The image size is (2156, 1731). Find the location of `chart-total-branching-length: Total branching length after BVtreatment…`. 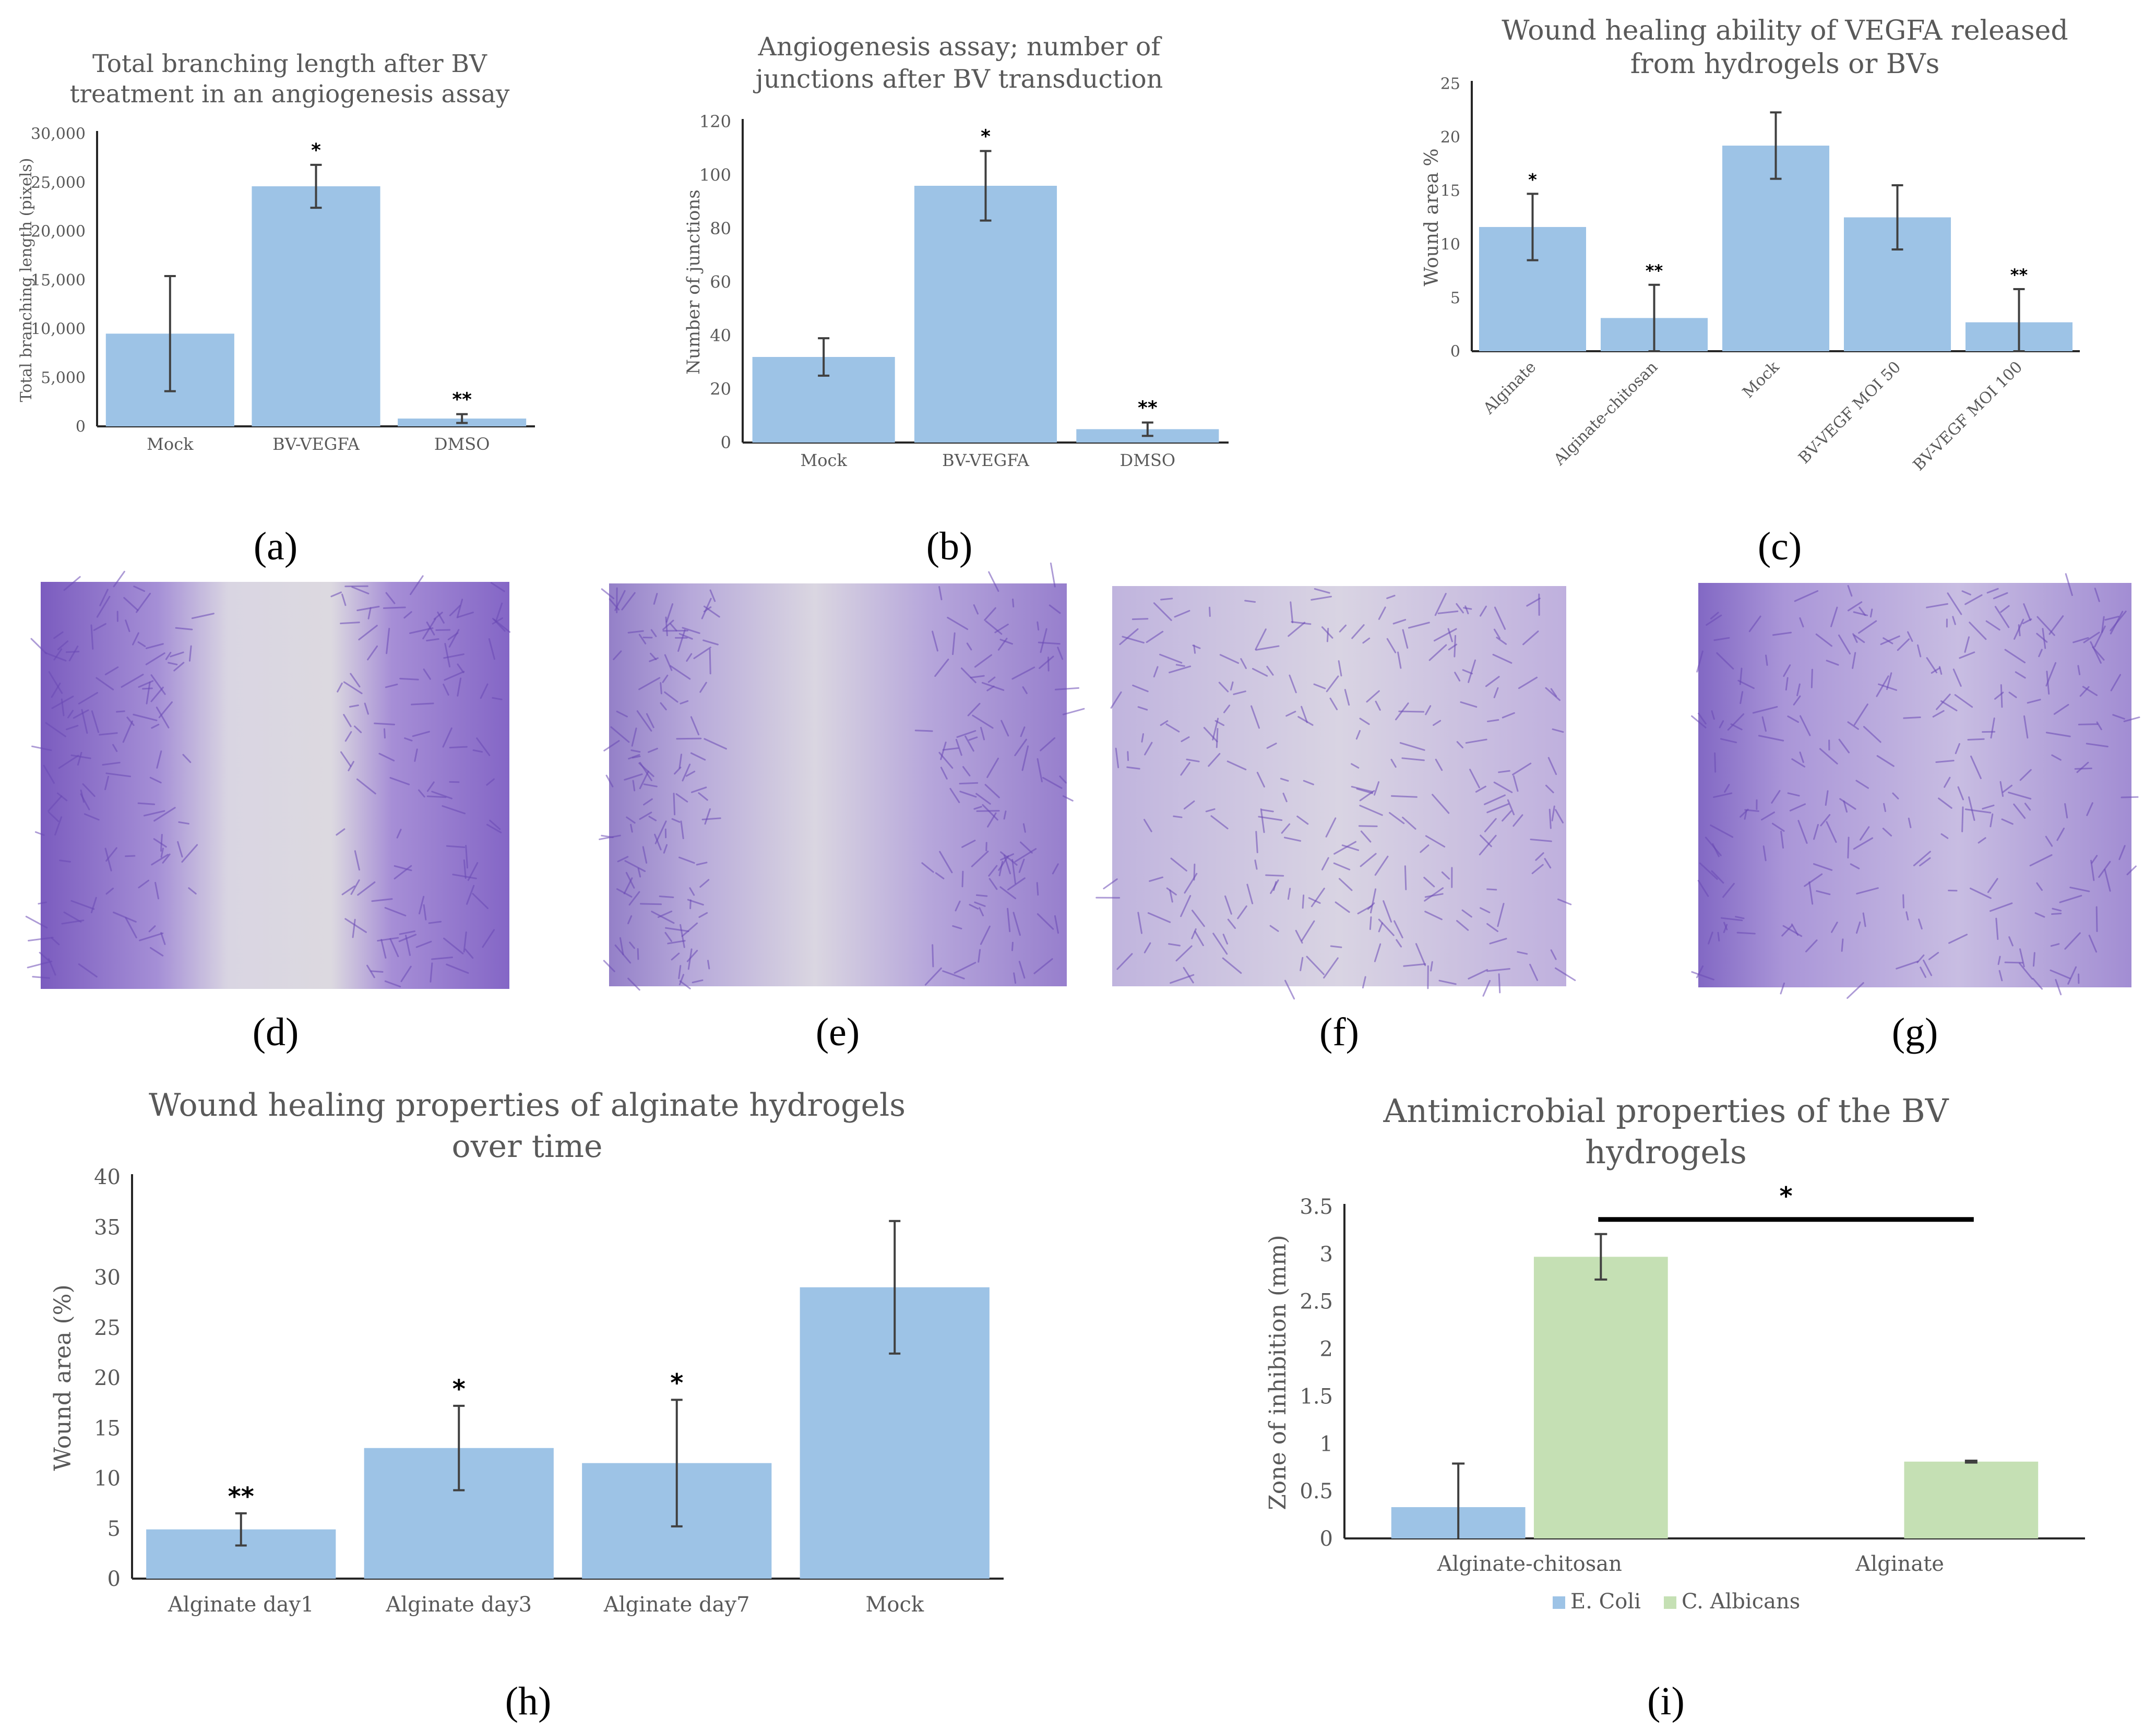

chart-total-branching-length: Total branching length after BVtreatment… is located at coordinates (276, 252).